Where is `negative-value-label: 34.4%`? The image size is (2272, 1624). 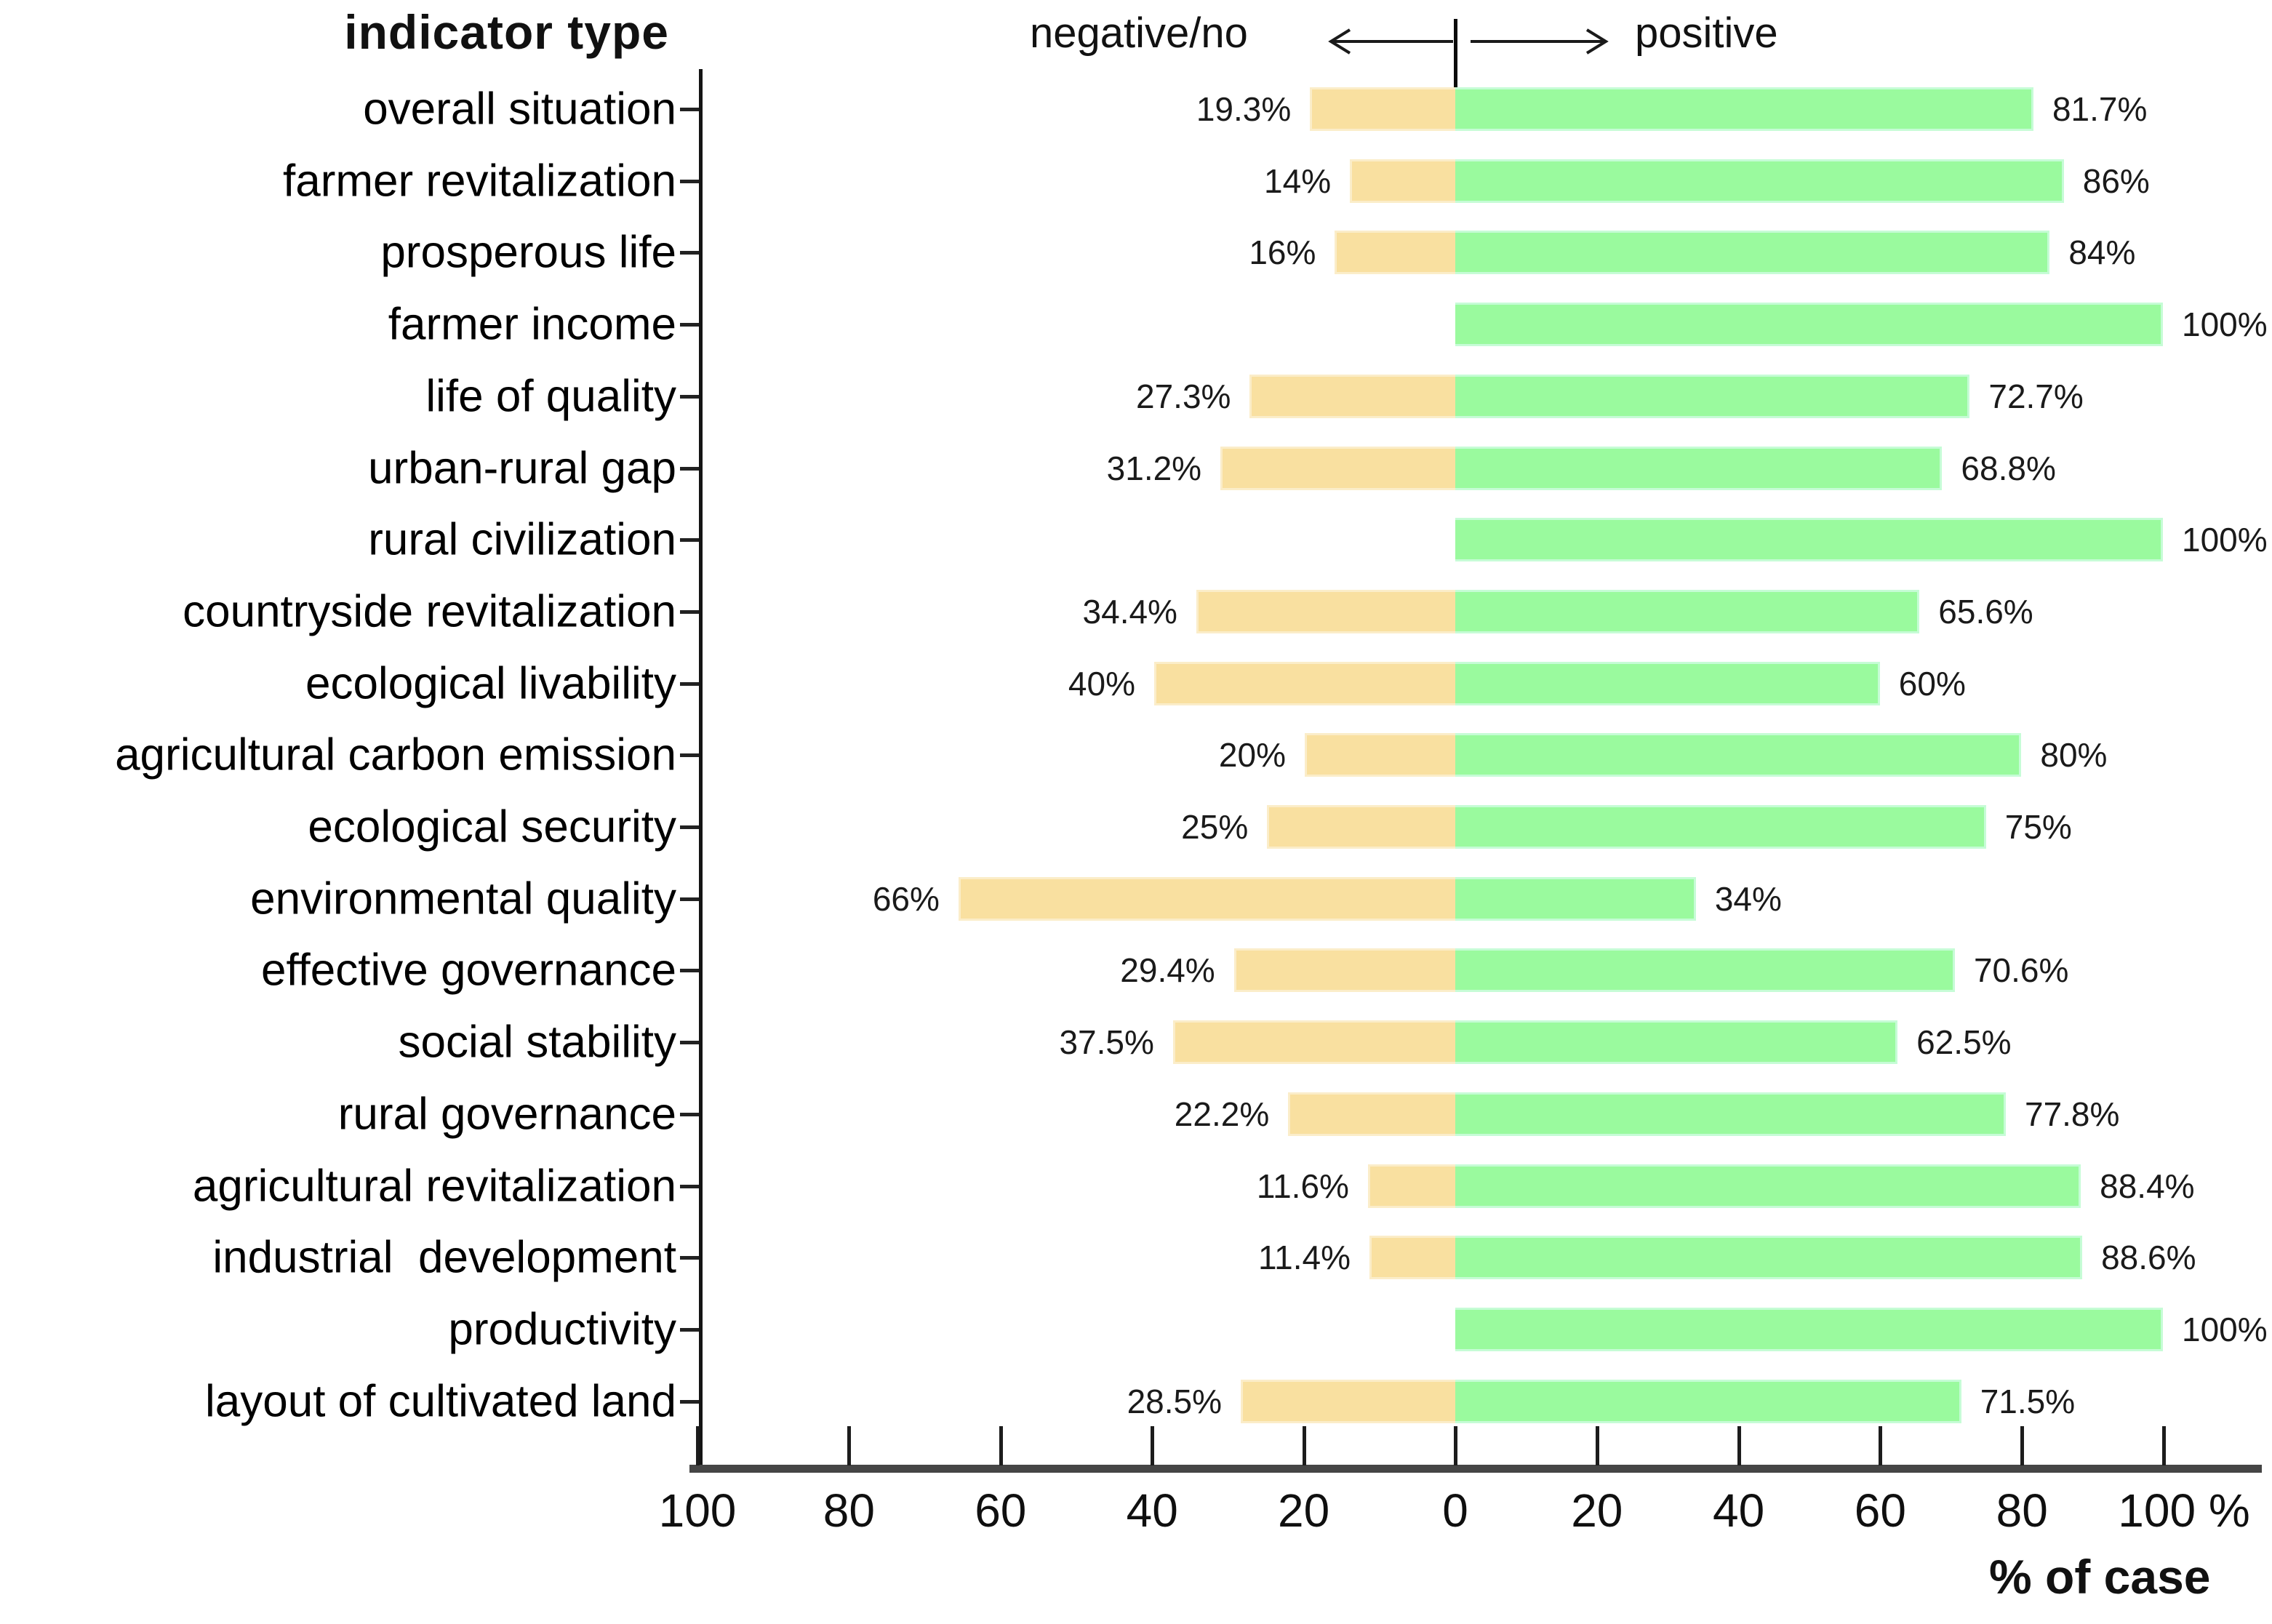 negative-value-label: 34.4% is located at coordinates (1129, 611).